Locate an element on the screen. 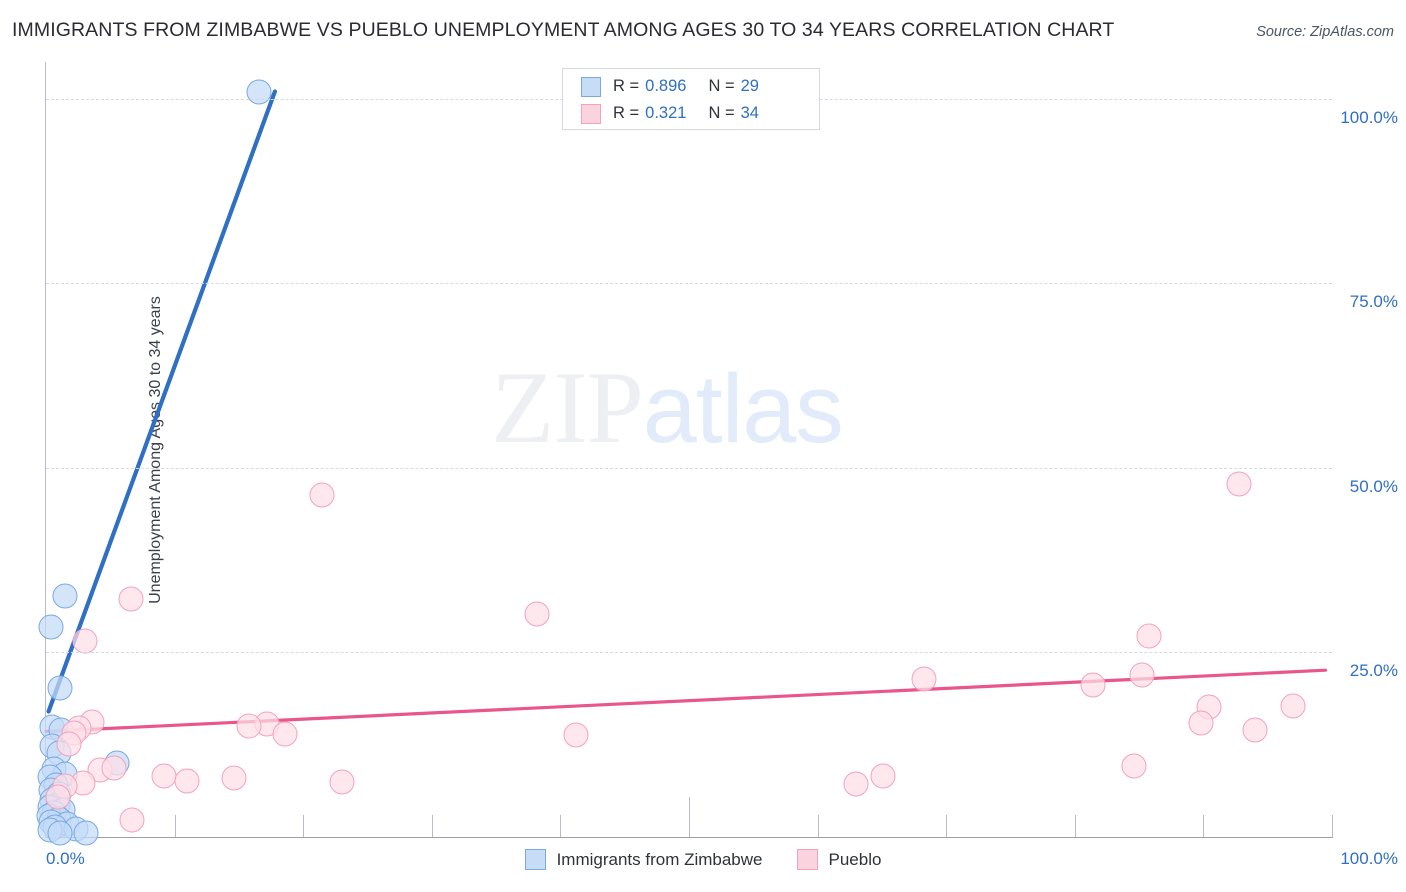  stats-r-label-pueblo: R = is located at coordinates (626, 113).